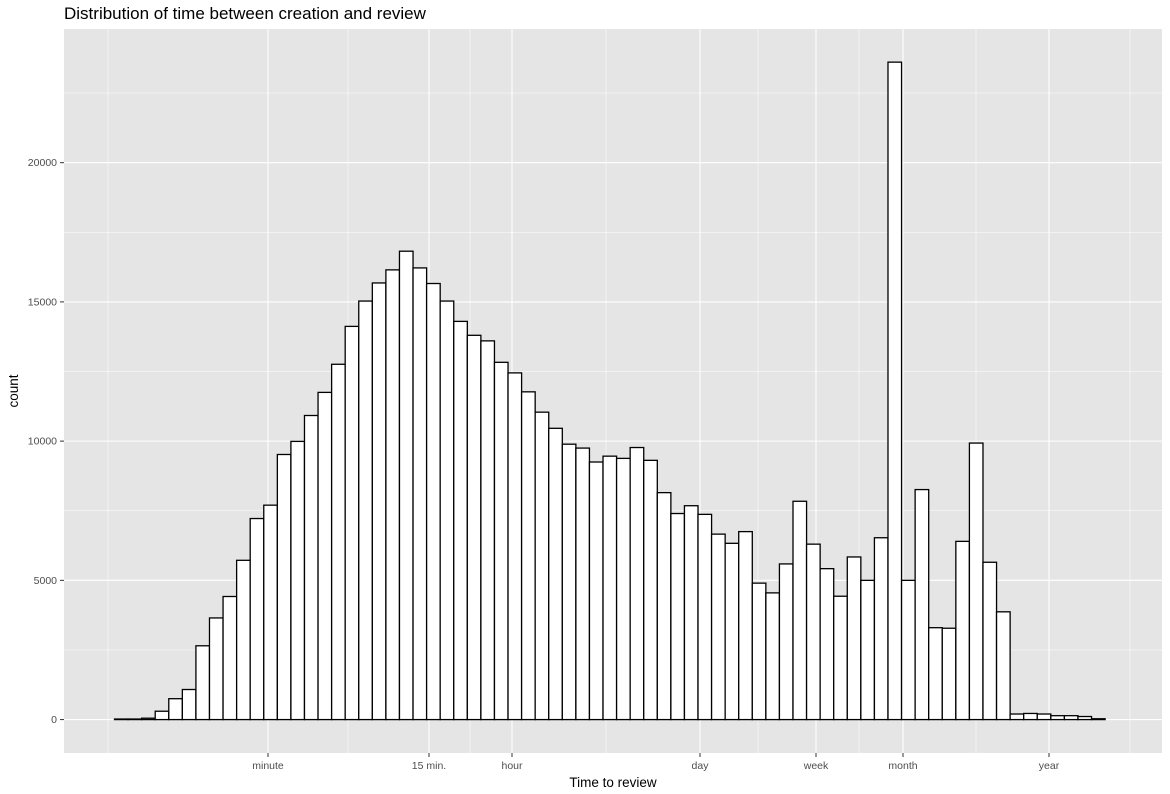 The image size is (1170, 794). Describe the element at coordinates (42, 302) in the screenshot. I see `y-tick-label: 15000` at that location.